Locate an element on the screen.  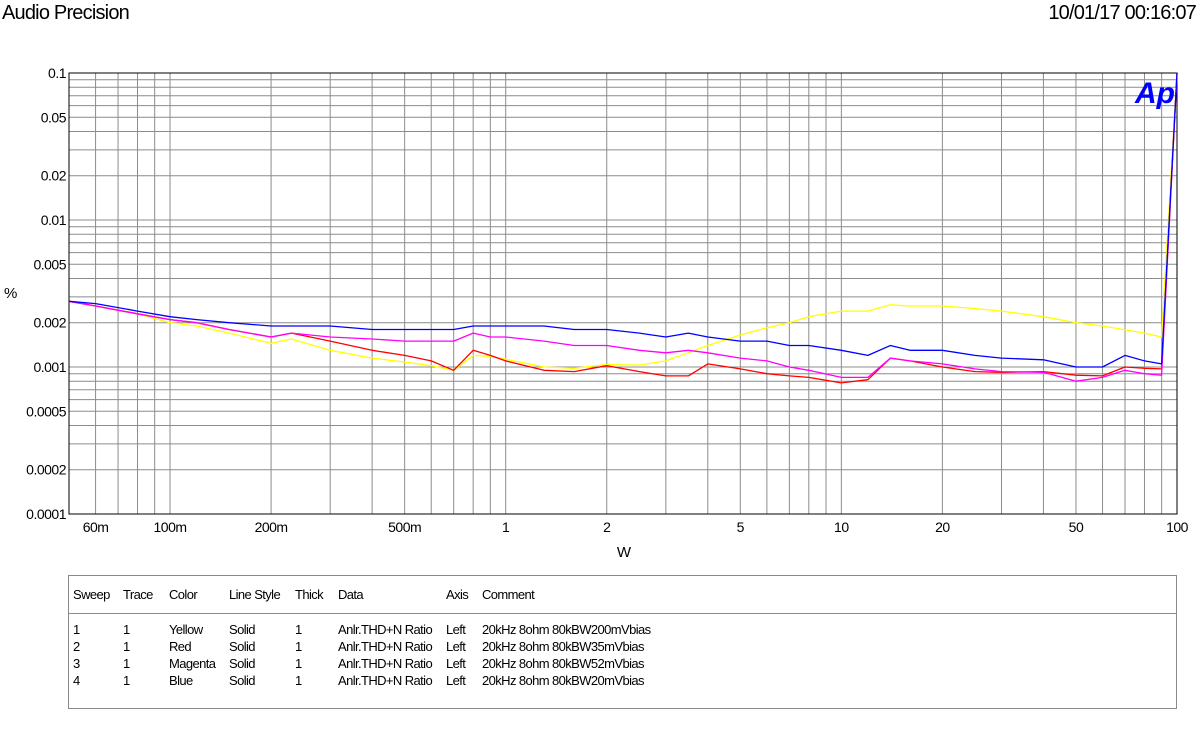
x-tick-label: 5 is located at coordinates (741, 527).